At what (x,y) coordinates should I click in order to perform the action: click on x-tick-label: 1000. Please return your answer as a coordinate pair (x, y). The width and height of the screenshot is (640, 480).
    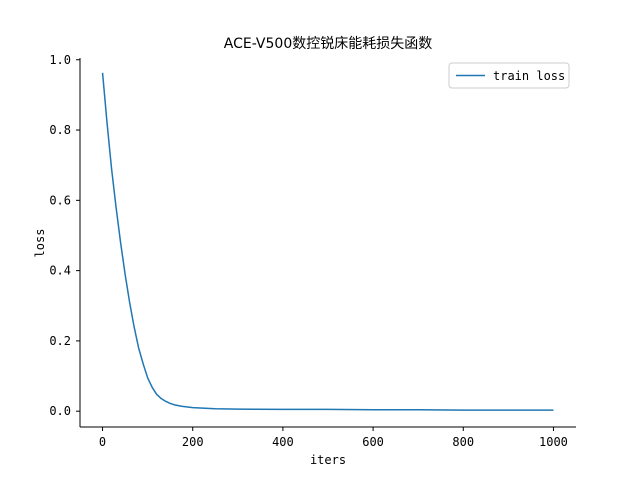
    Looking at the image, I should click on (553, 442).